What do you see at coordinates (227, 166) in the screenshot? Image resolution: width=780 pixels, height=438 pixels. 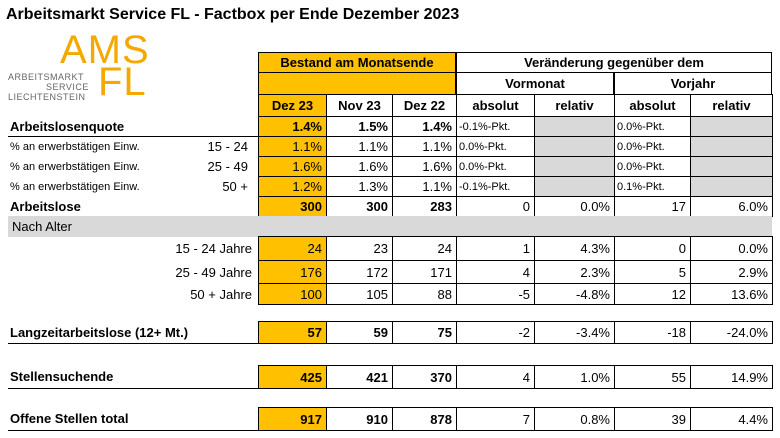 I see `row-sublabel: 25 - 49` at bounding box center [227, 166].